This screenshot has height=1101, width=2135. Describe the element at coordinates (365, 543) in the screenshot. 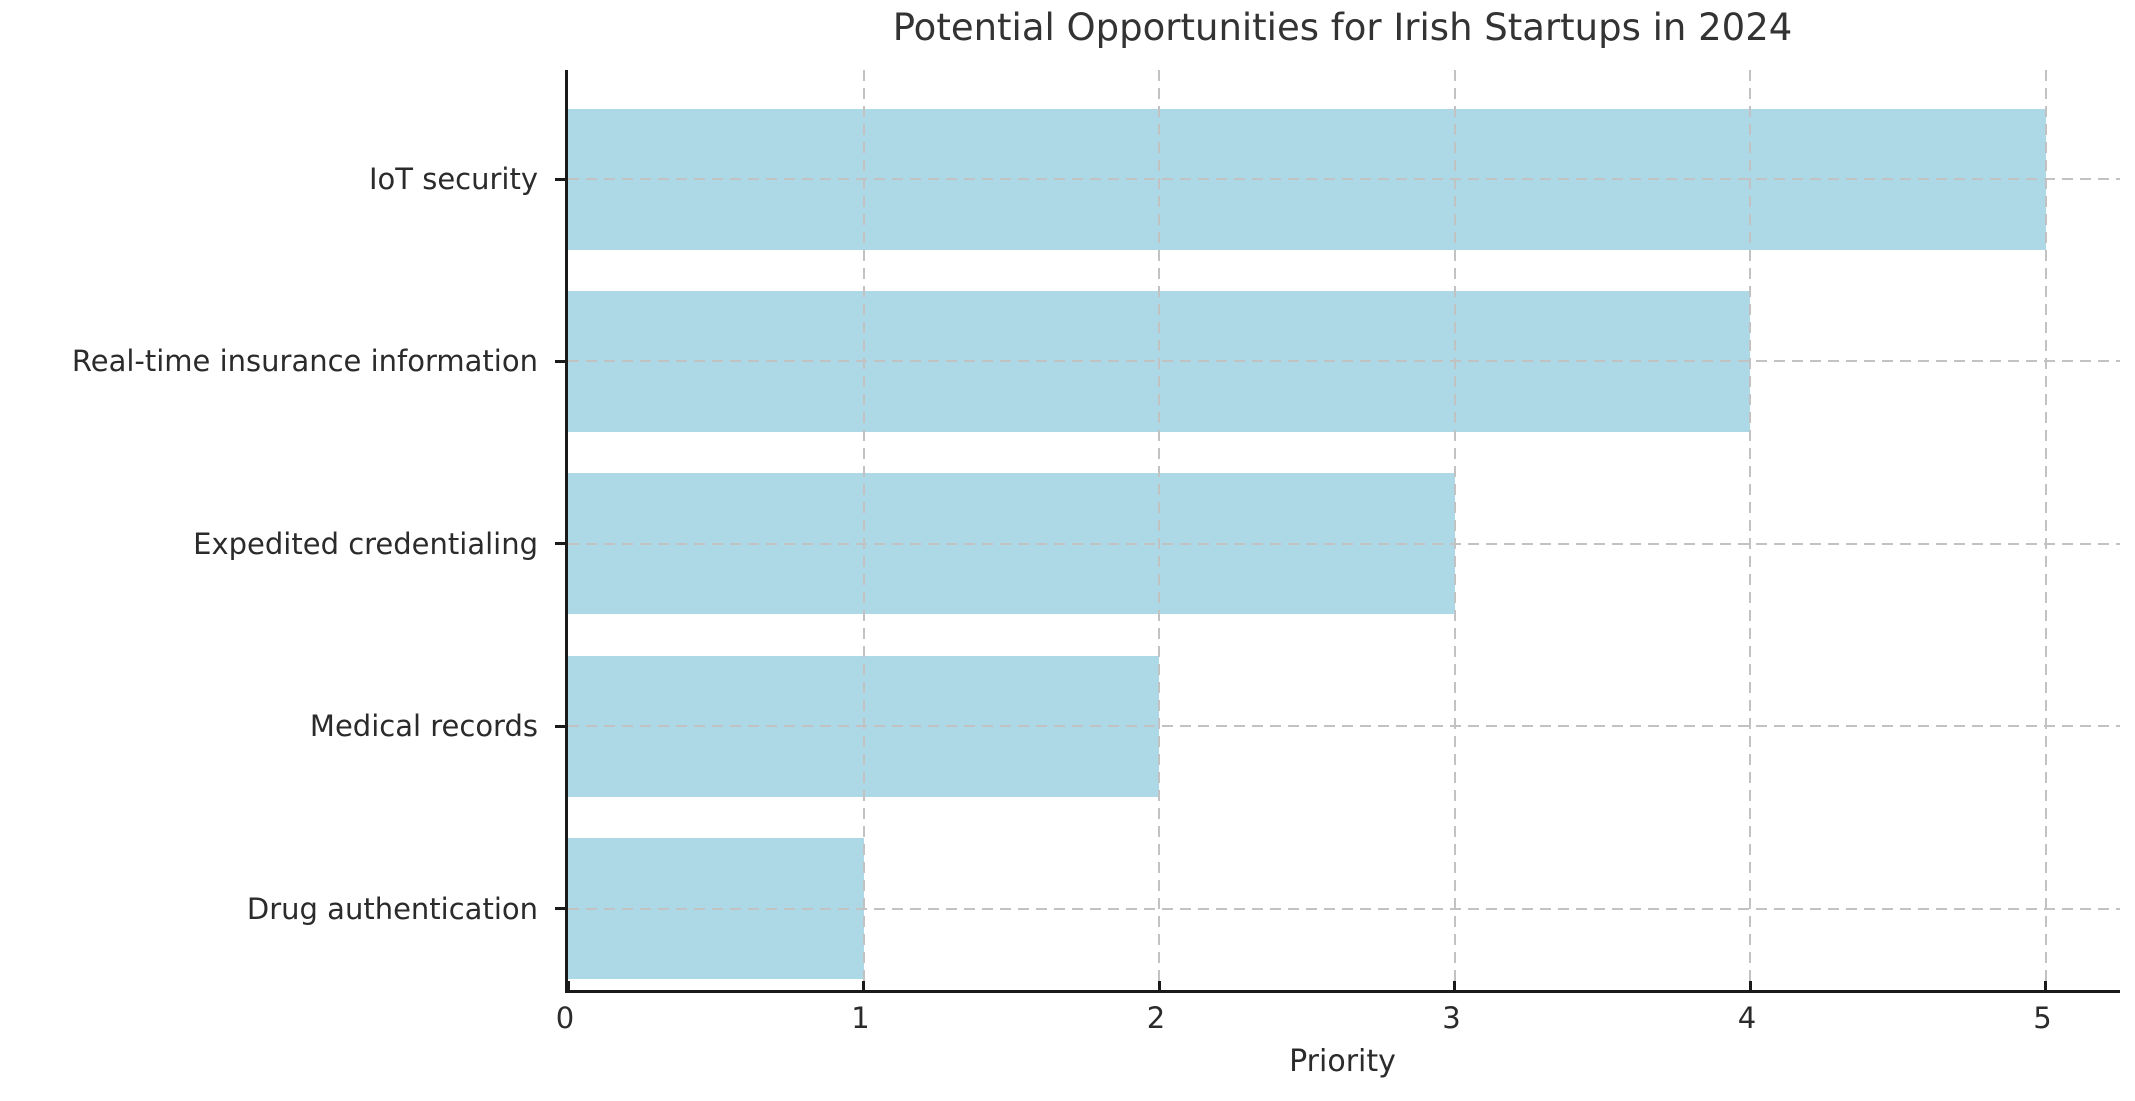

I see `category-label-expedited-credentialing: Expedited credentialing` at that location.